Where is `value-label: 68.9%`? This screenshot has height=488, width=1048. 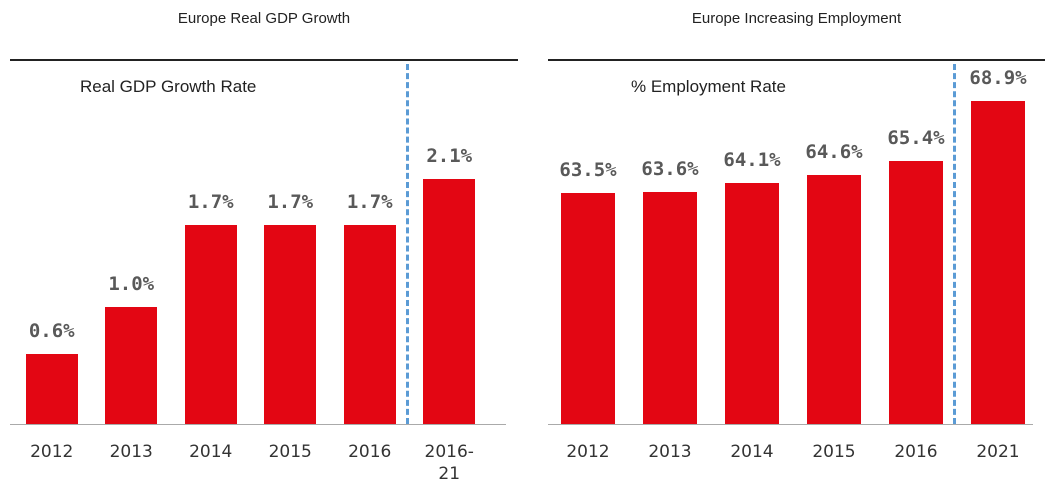 value-label: 68.9% is located at coordinates (998, 78).